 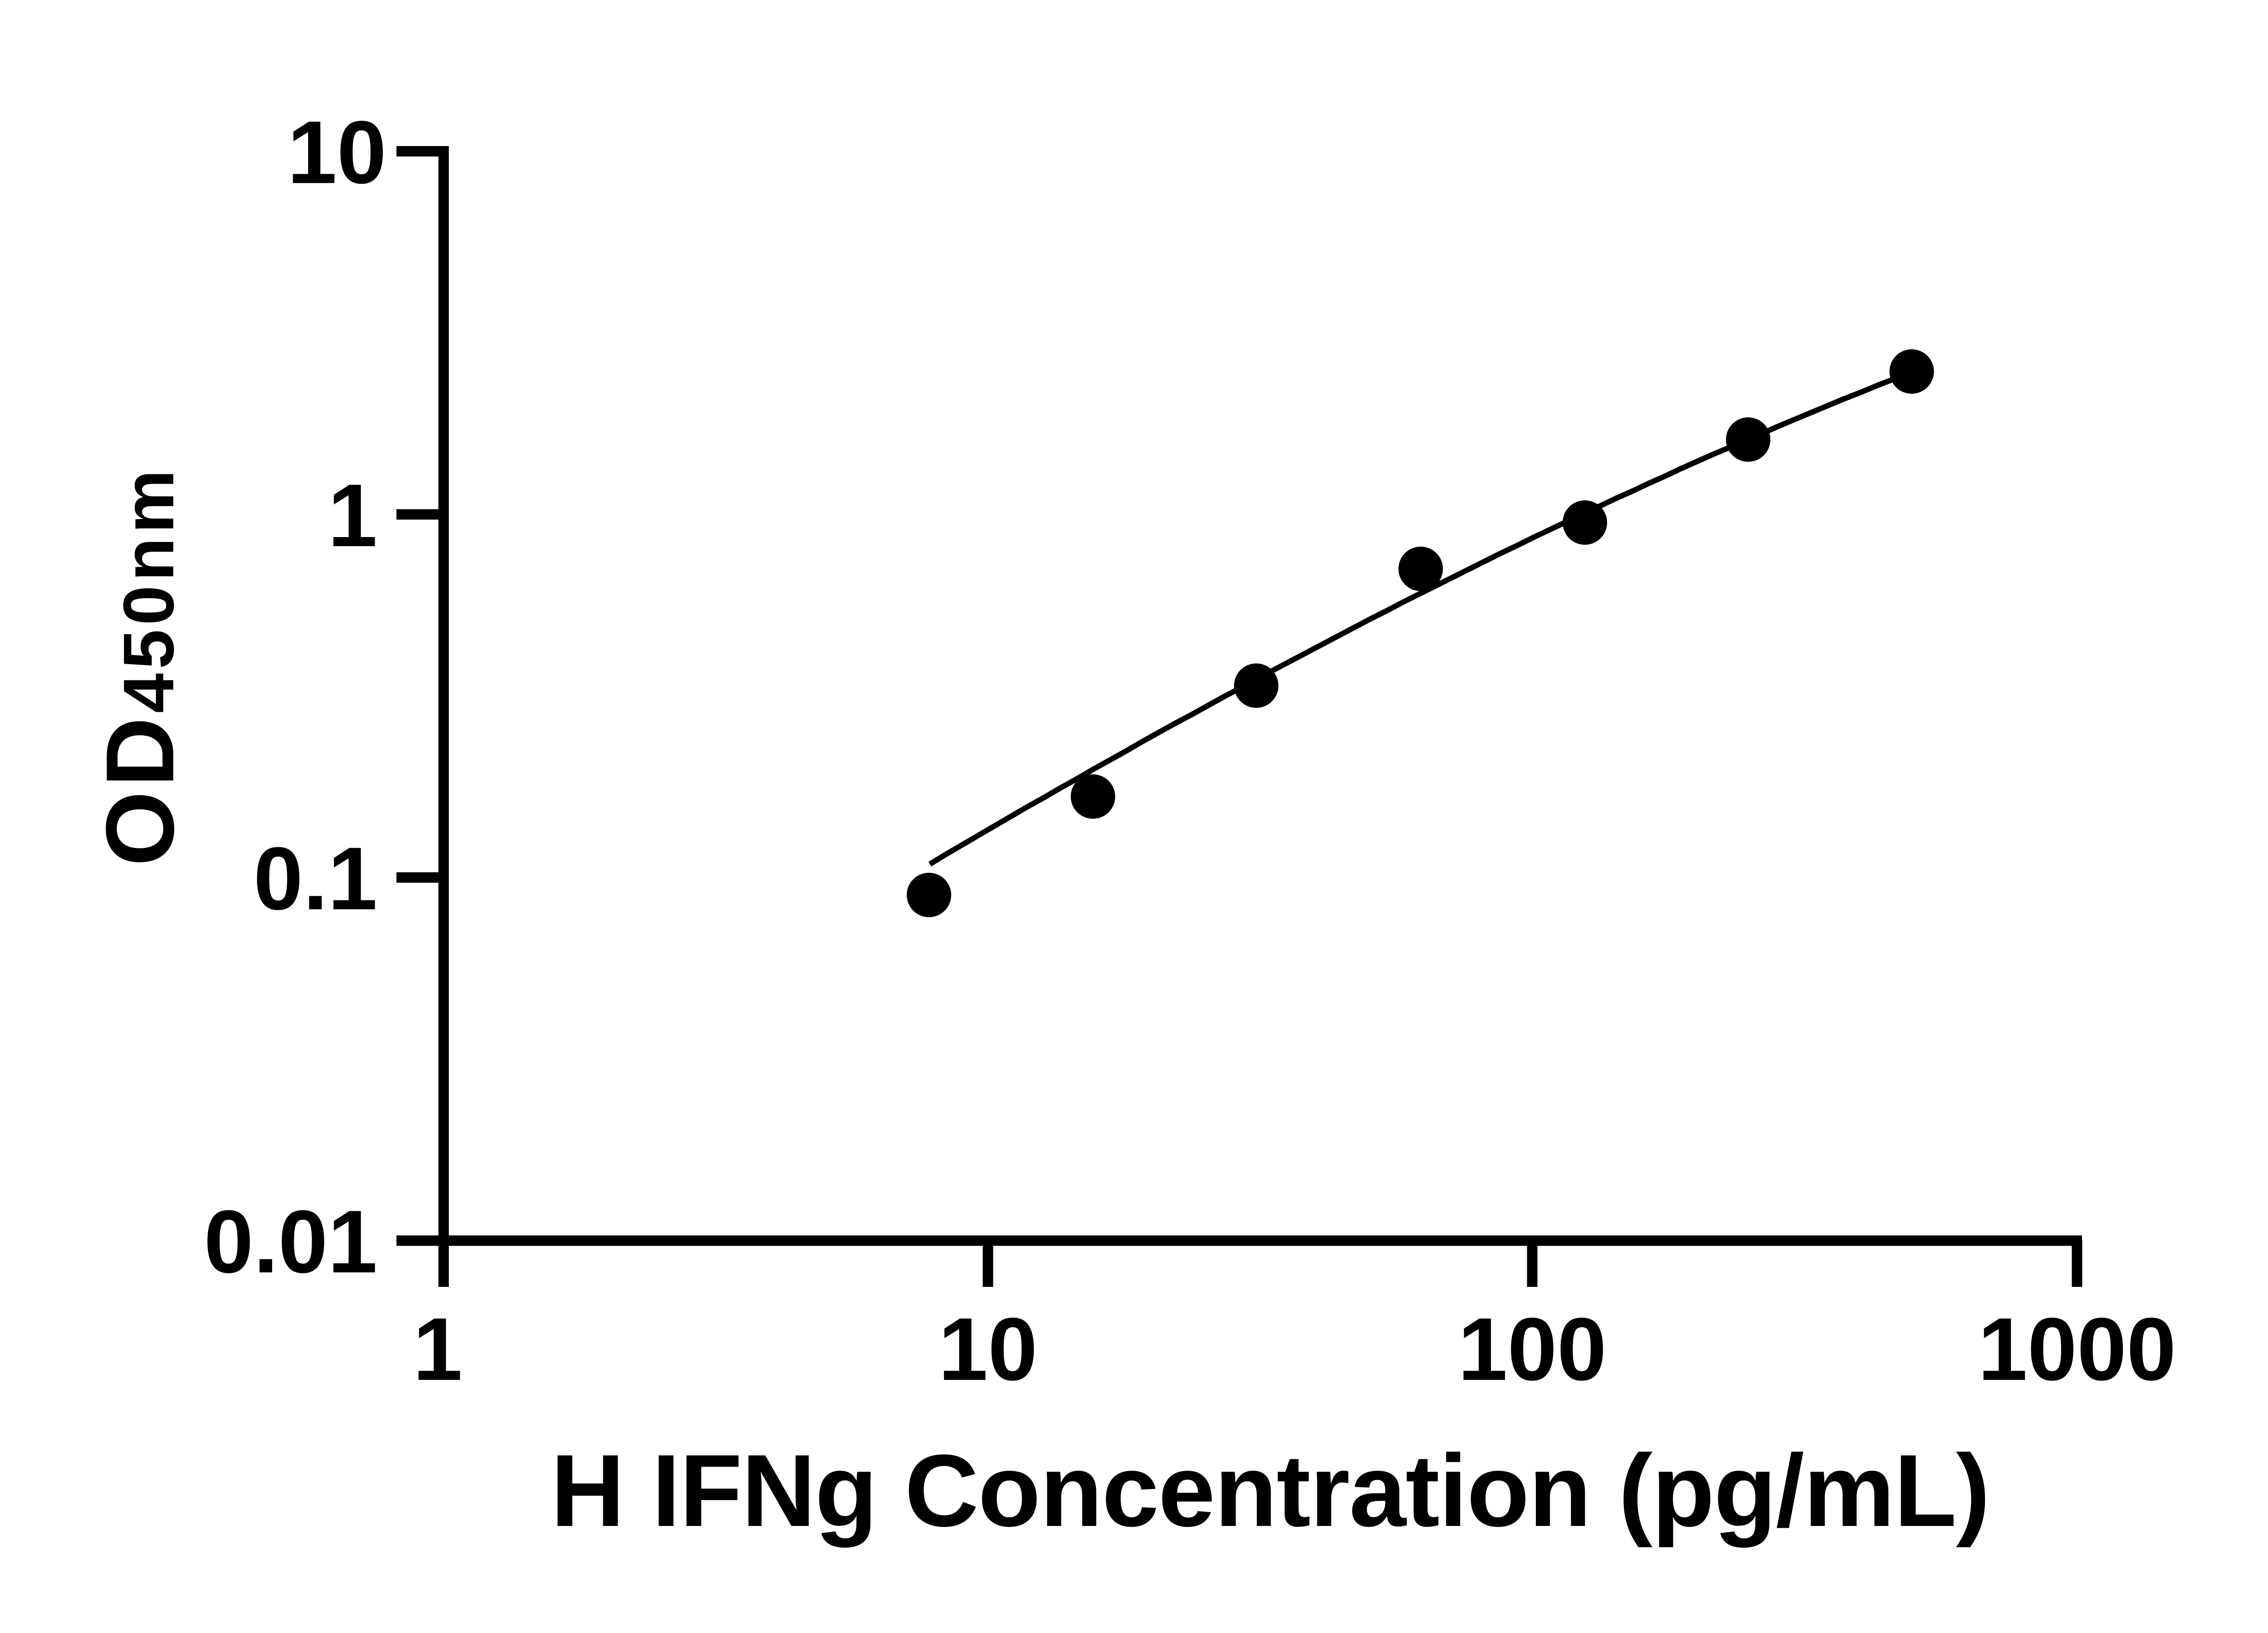 I want to click on svg-text: 0.1, so click(x=316, y=879).